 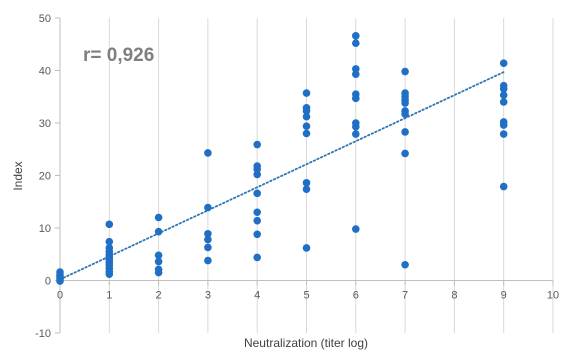 I want to click on correlation-annotation: r= 0,926, so click(x=118, y=55).